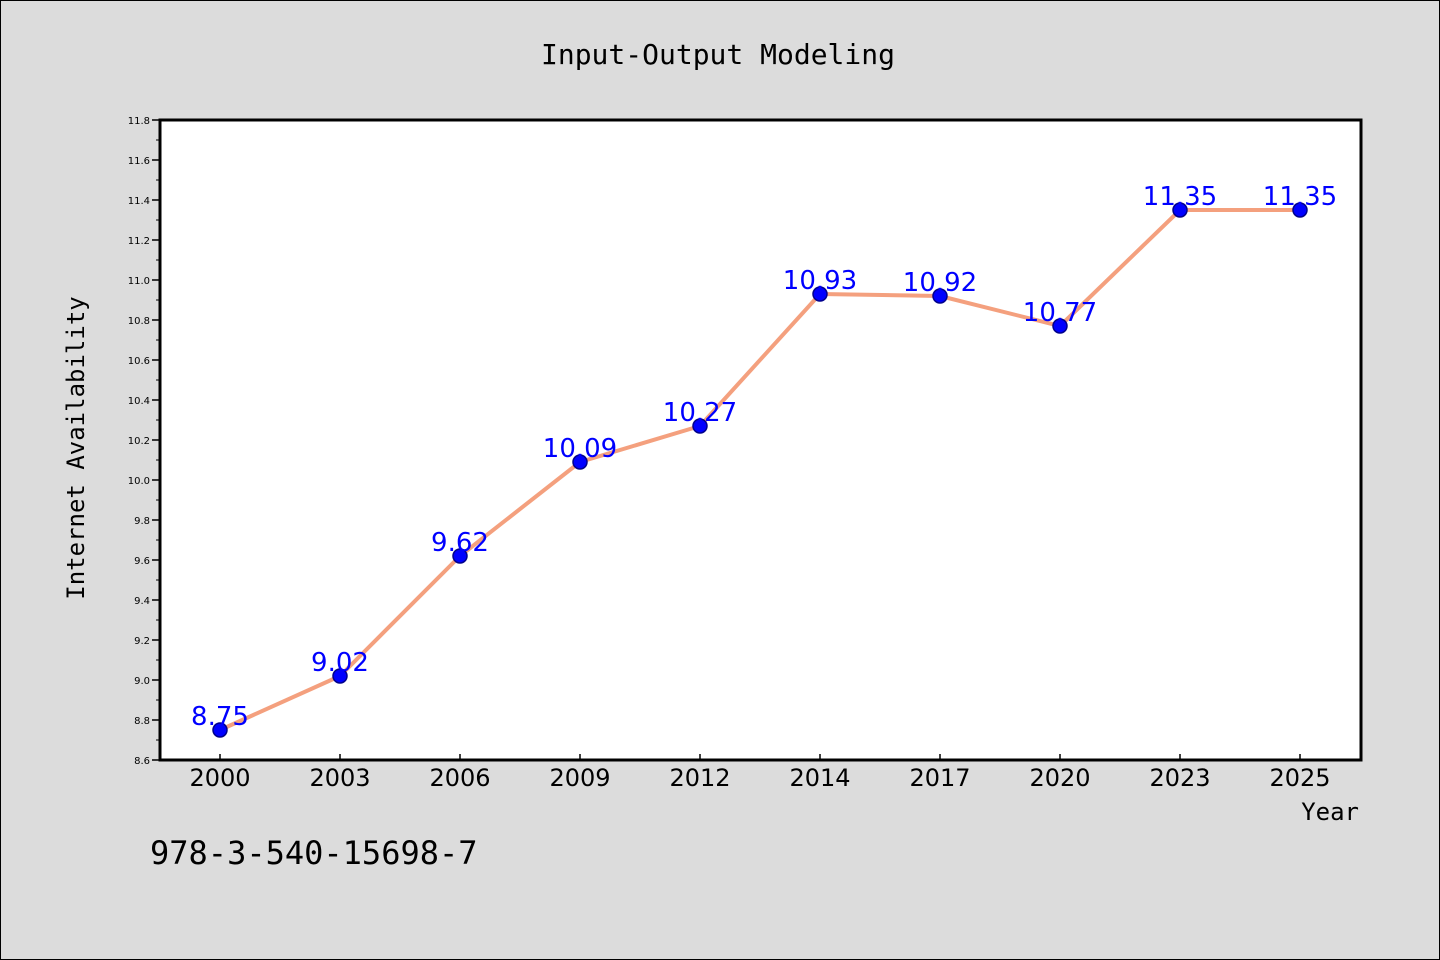  What do you see at coordinates (142, 641) in the screenshot?
I see `y-tick-label: 9.2` at bounding box center [142, 641].